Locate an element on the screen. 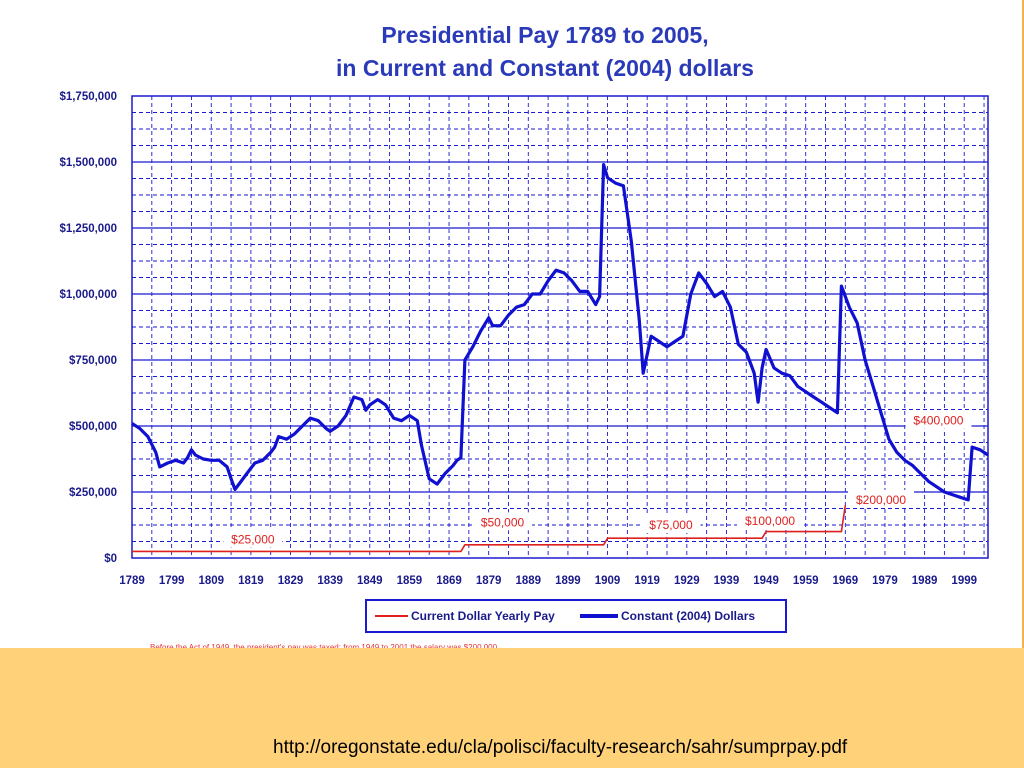 The width and height of the screenshot is (1024, 768). chart-title-line-1: Presidential Pay 1789 to 2005, is located at coordinates (544, 35).